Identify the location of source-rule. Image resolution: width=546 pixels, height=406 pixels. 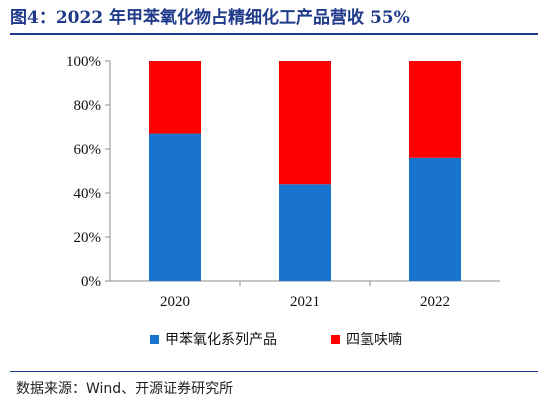
(274, 371).